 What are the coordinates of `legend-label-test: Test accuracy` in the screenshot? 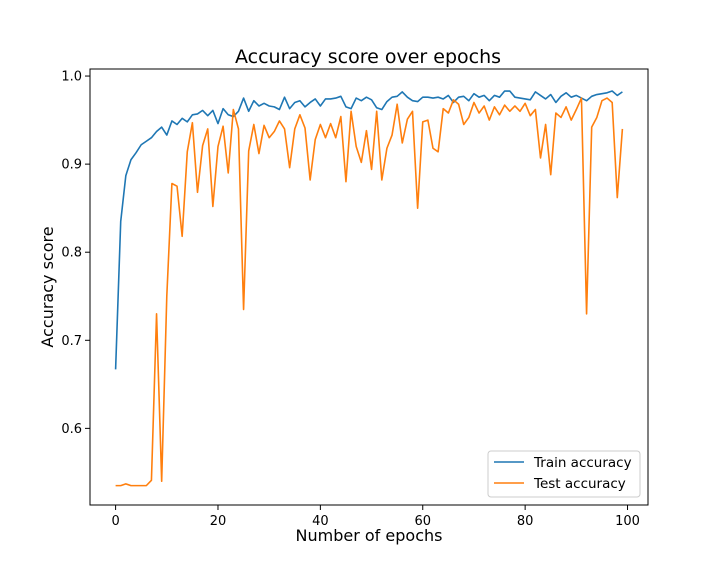 It's located at (579, 484).